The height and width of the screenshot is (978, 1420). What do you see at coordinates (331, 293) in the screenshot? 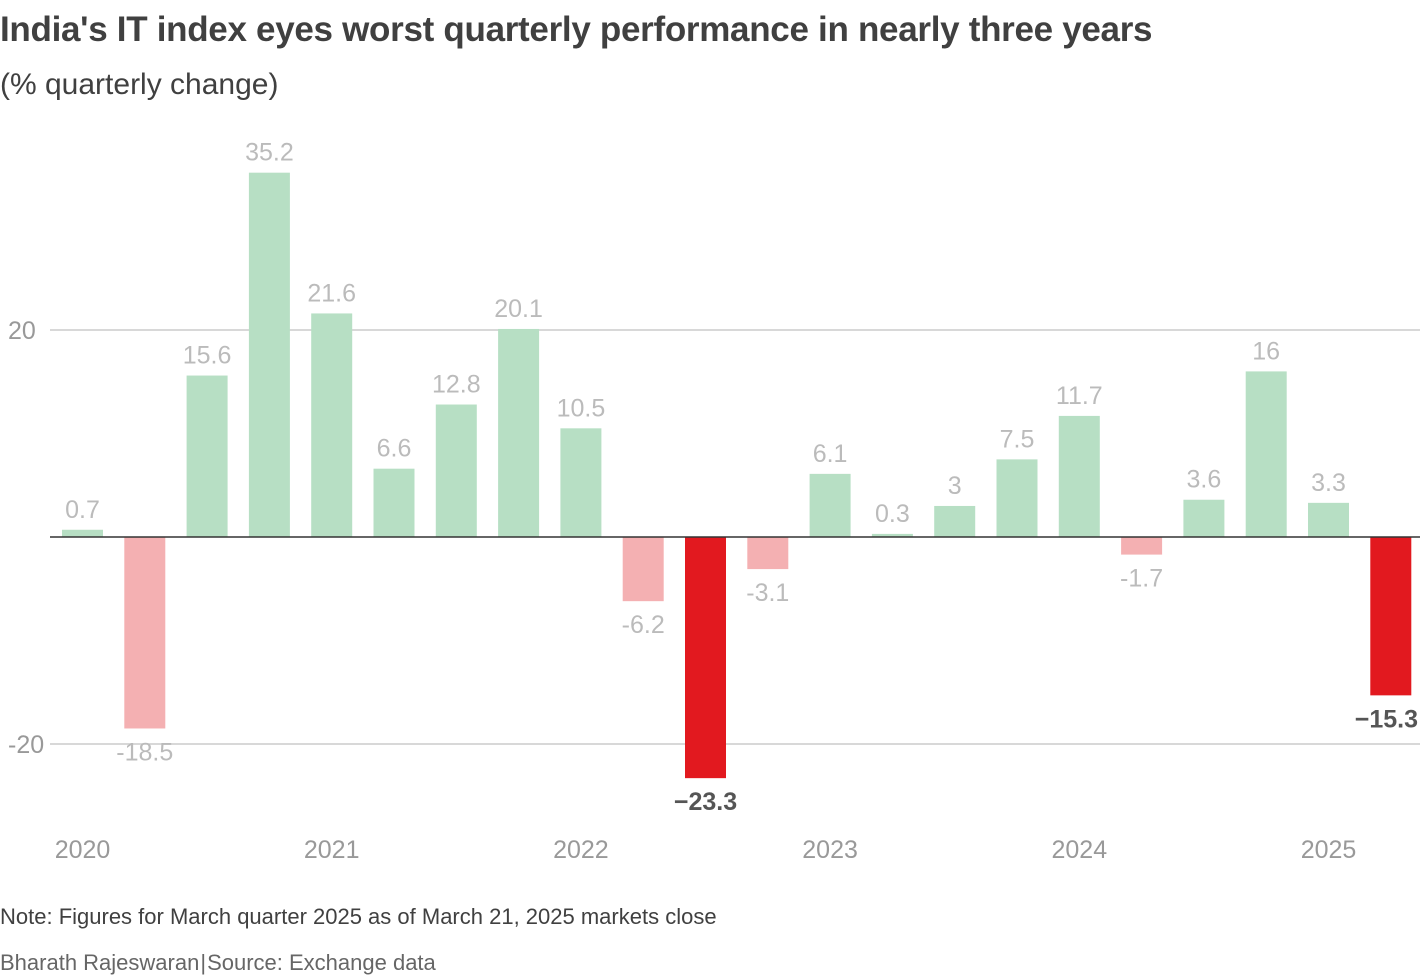
I see `bar-value-label: 21.6` at bounding box center [331, 293].